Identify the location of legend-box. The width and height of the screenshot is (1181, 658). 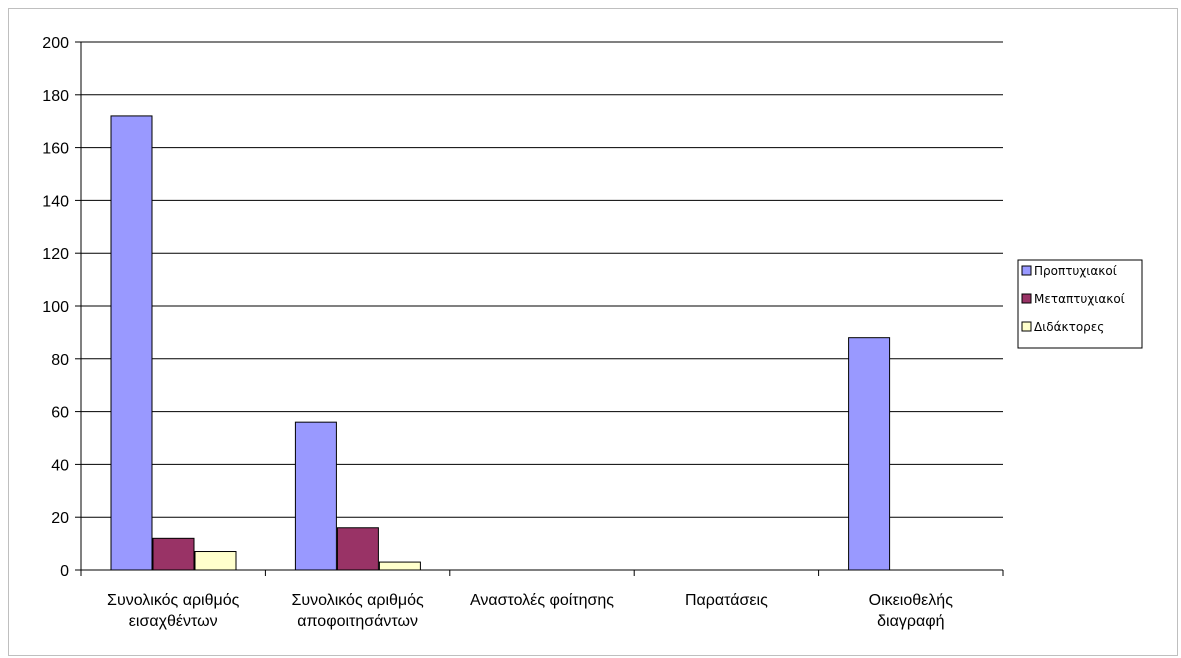
(1080, 304).